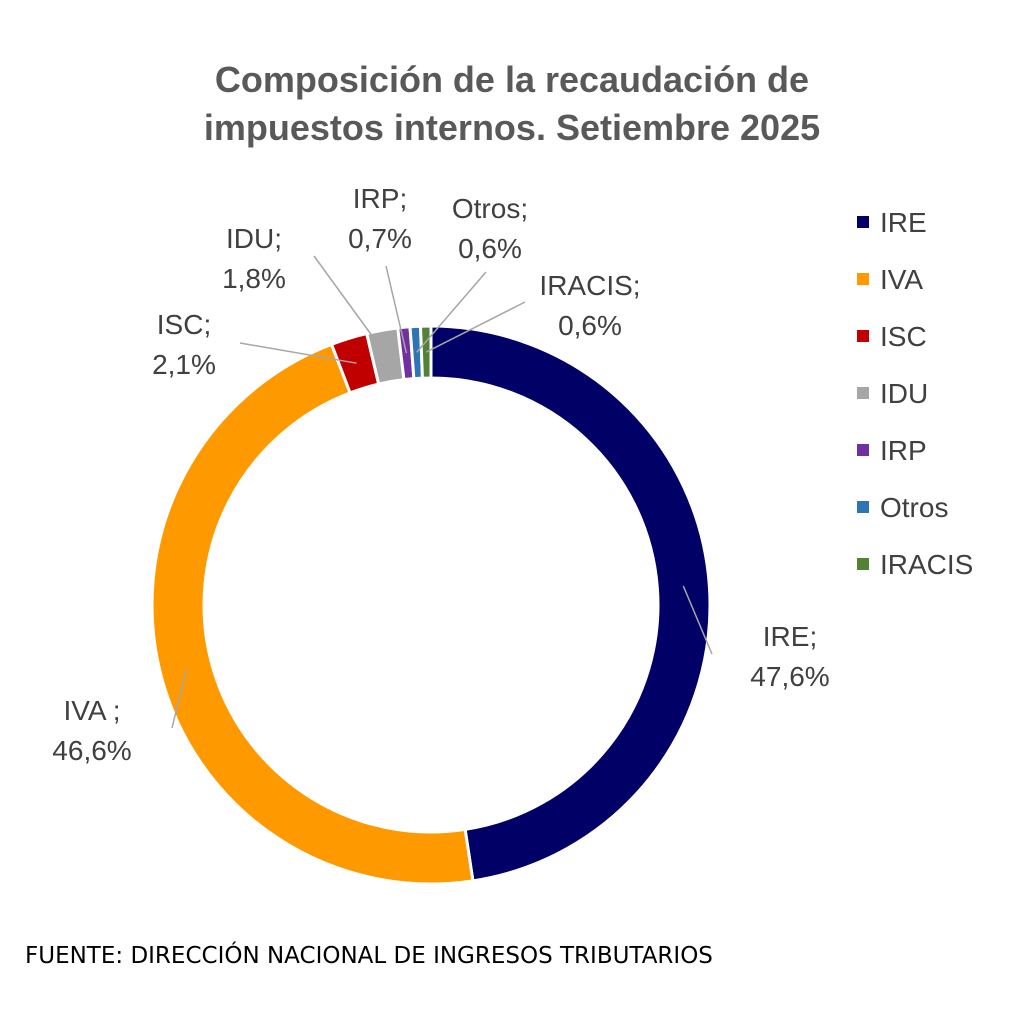 The height and width of the screenshot is (1024, 1024). What do you see at coordinates (904, 393) in the screenshot?
I see `legend-label-idu: IDU` at bounding box center [904, 393].